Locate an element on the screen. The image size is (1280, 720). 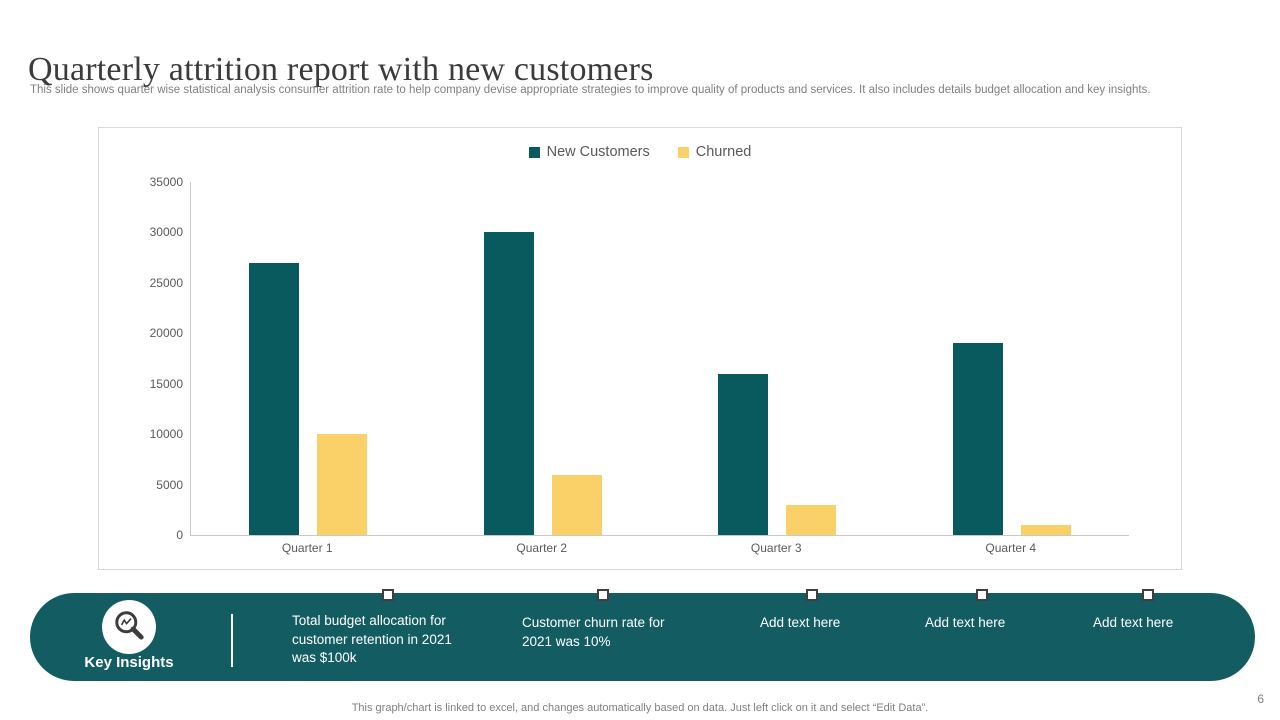
y-axis-tick-label: 20000 is located at coordinates (166, 333).